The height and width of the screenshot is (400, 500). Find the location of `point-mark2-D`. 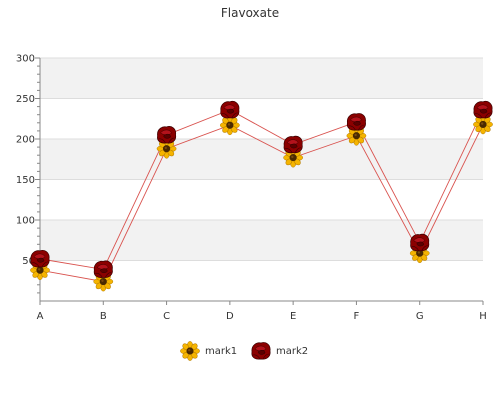

point-mark2-D is located at coordinates (230, 109).